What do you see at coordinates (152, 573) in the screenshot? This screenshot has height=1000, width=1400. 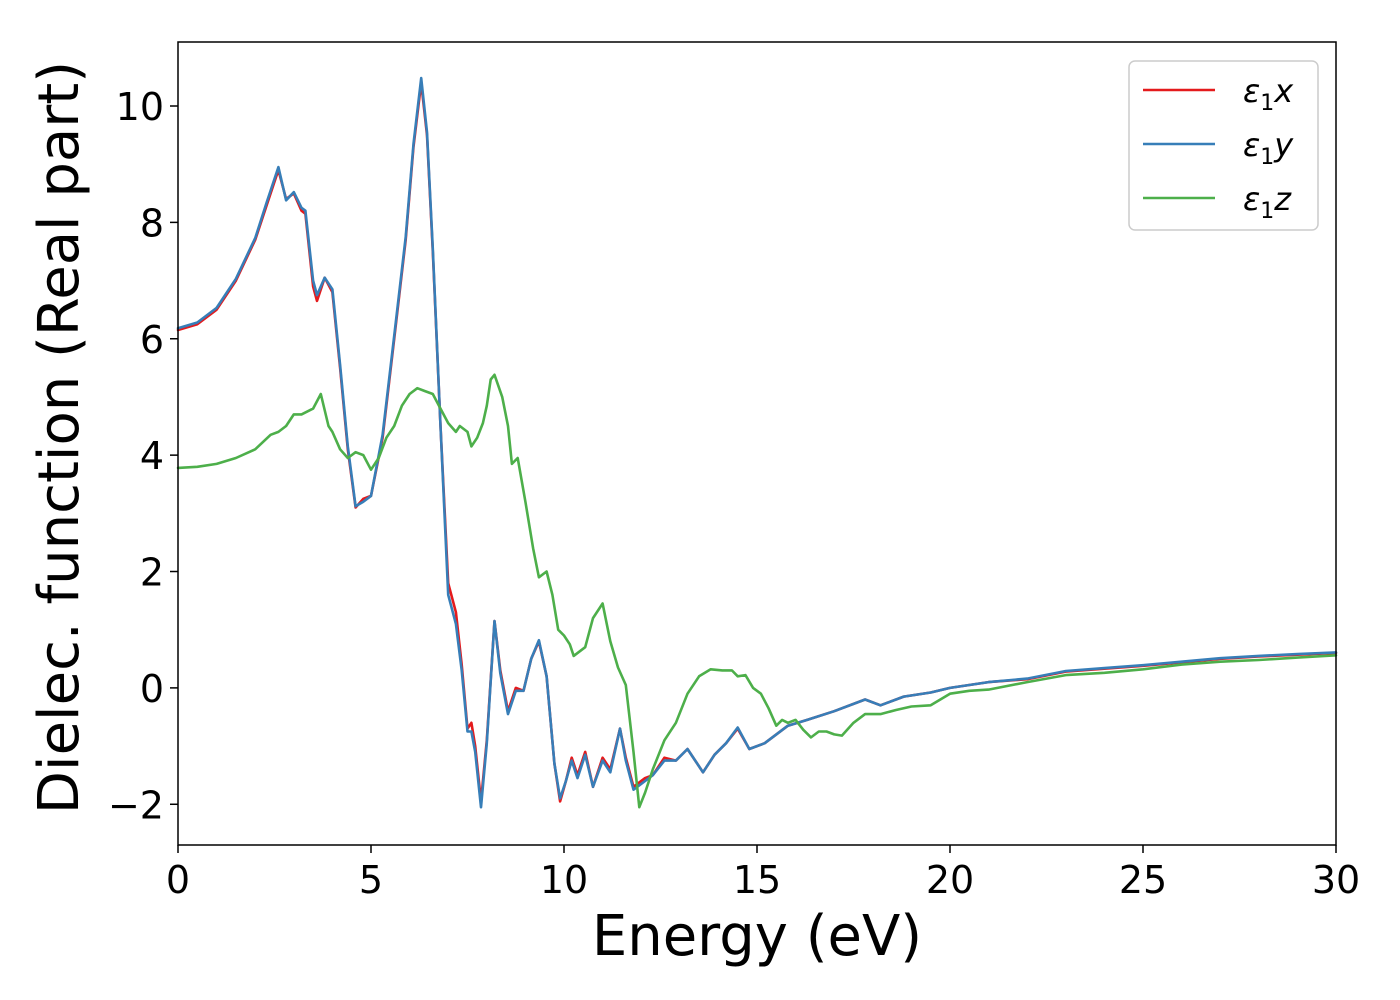 I see `y-tick-label: 2` at bounding box center [152, 573].